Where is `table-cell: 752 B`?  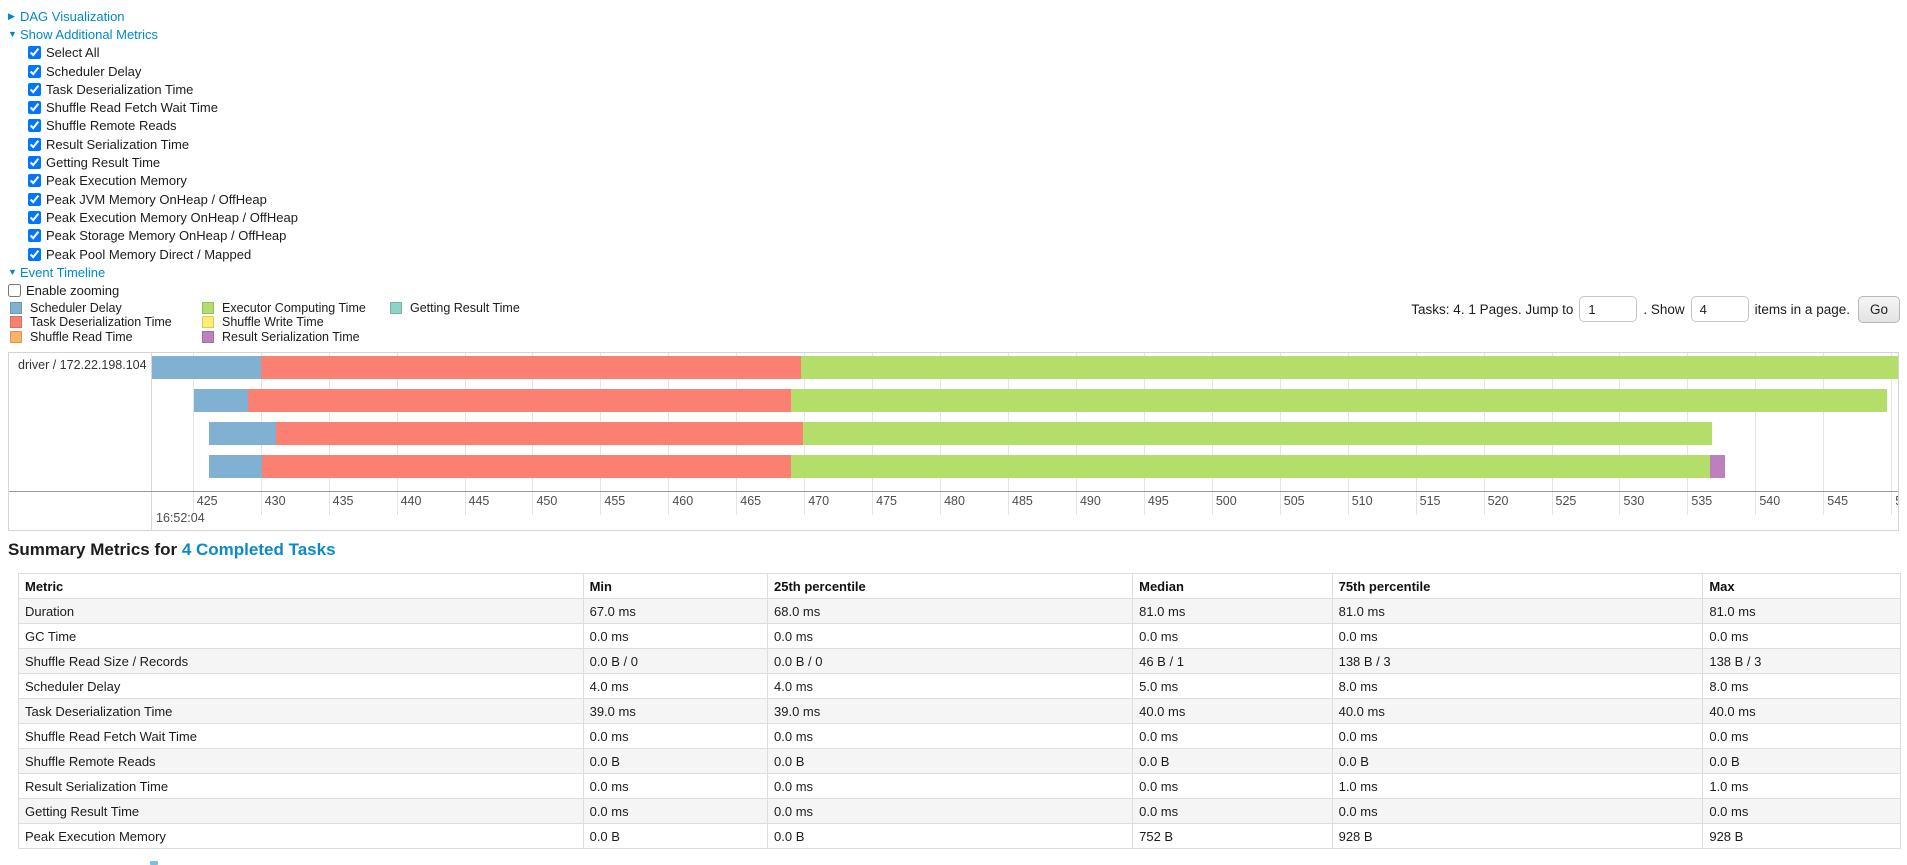
table-cell: 752 B is located at coordinates (1232, 836).